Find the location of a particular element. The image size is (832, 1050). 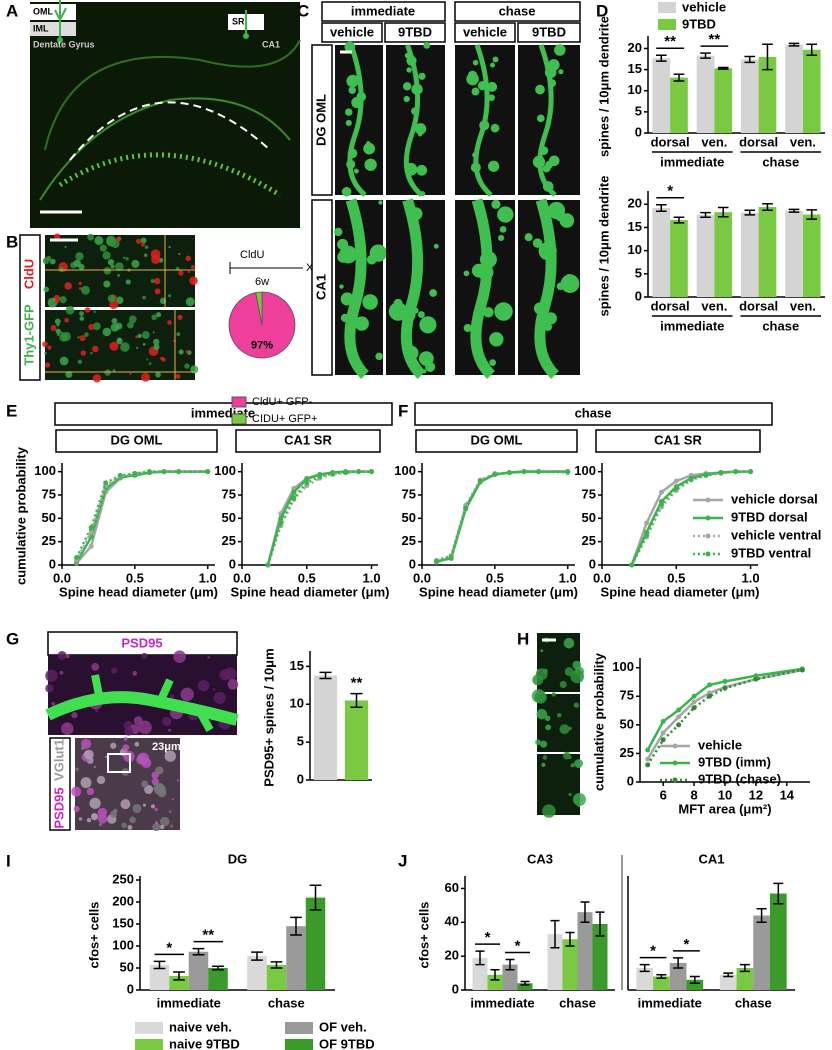

panel-letter: C is located at coordinates (303, 10).